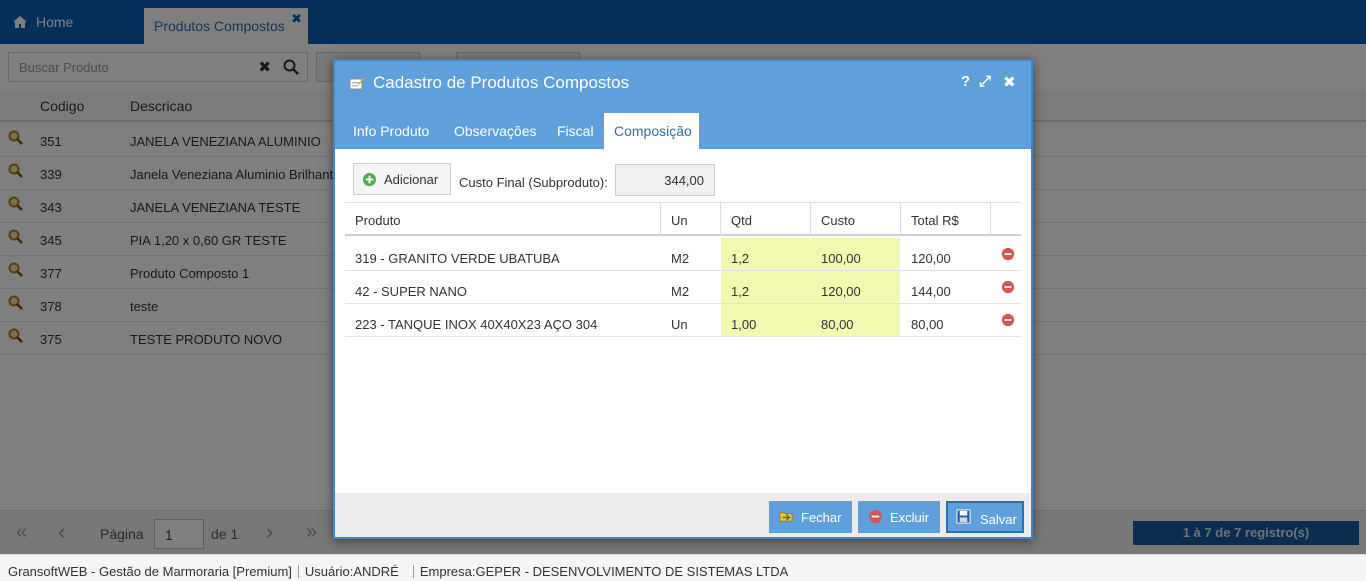 The image size is (1366, 581). What do you see at coordinates (683, 515) in the screenshot?
I see `modal-footer: Fechar Excluir Salvar` at bounding box center [683, 515].